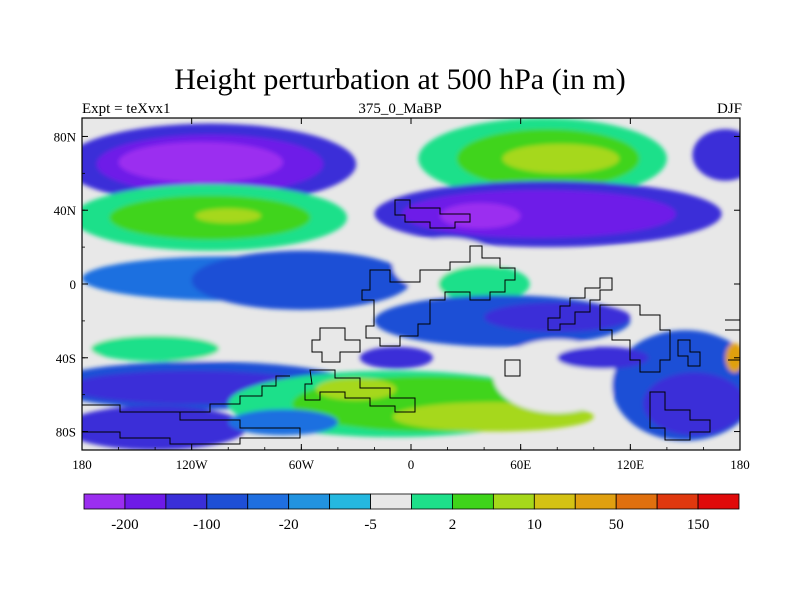  I want to click on colorbar-label: -100, so click(207, 525).